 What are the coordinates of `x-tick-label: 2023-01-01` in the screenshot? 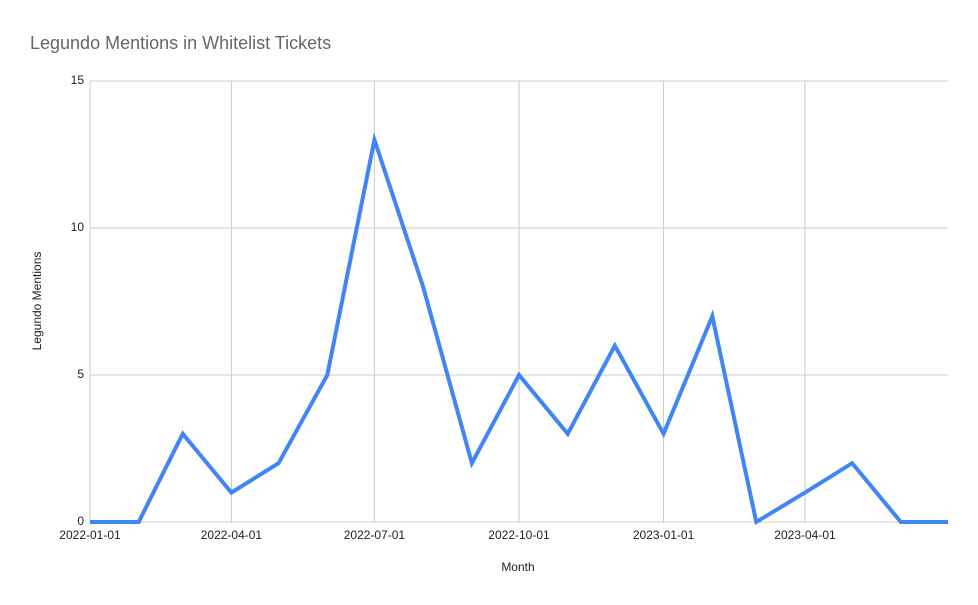 It's located at (664, 535).